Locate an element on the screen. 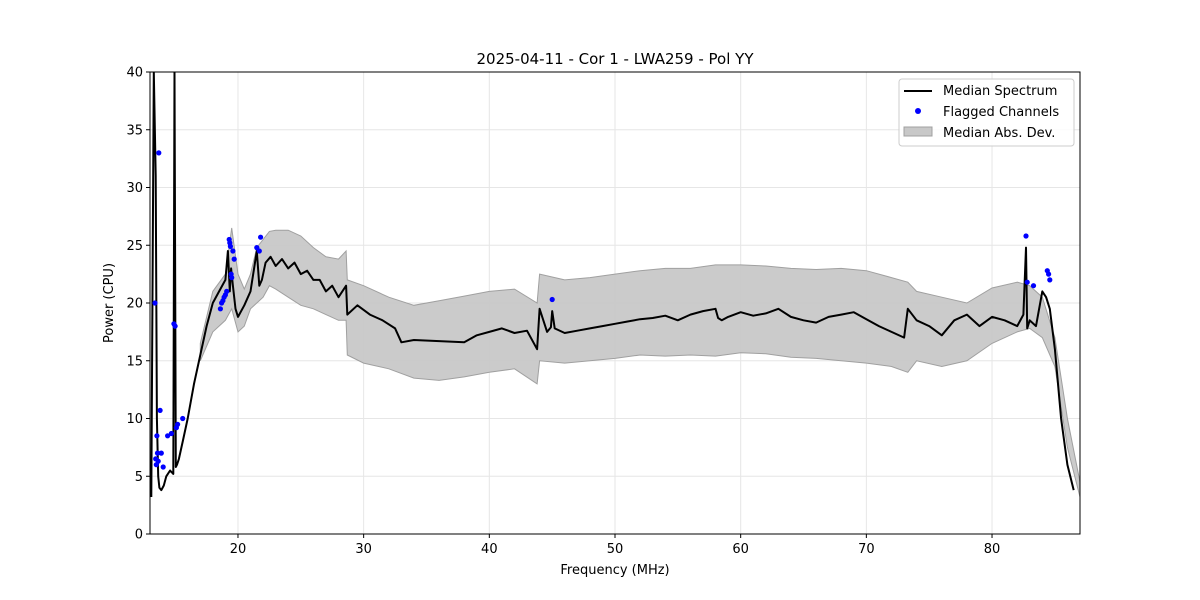 Image resolution: width=1200 pixels, height=600 pixels. y-tick-label: 40 is located at coordinates (134, 73).